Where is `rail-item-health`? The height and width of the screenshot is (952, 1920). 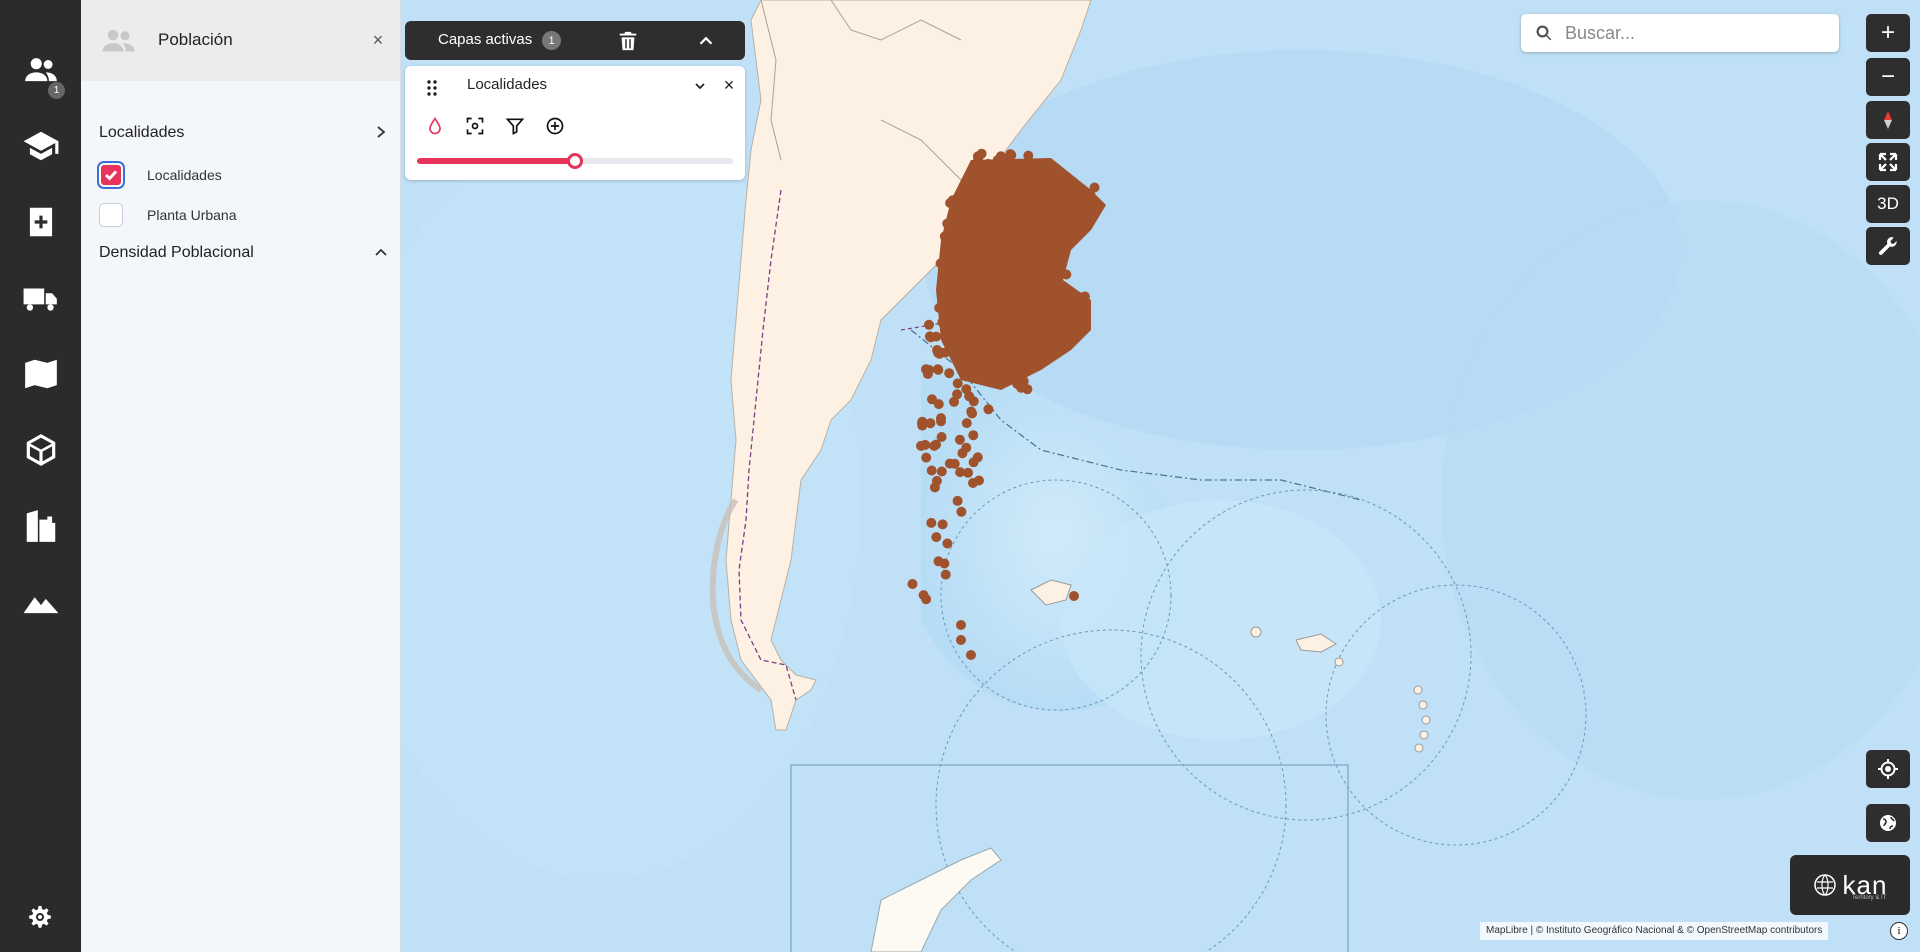
rail-item-health is located at coordinates (40, 222).